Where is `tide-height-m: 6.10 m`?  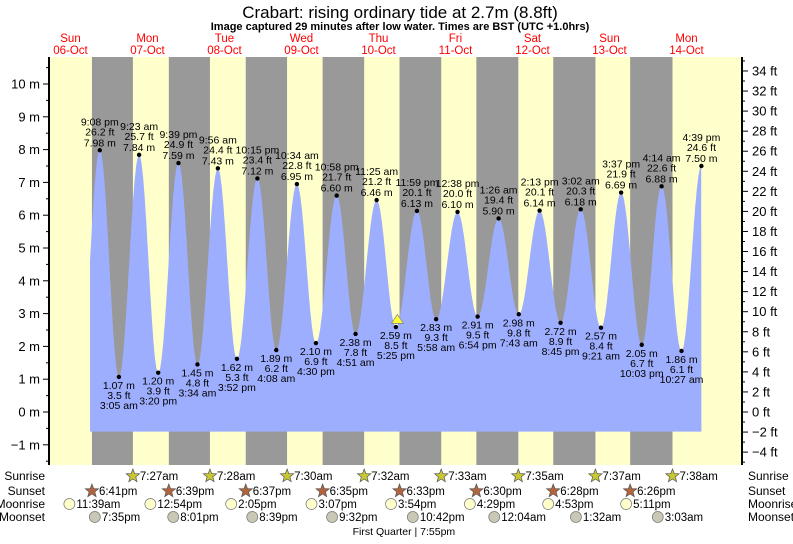 tide-height-m: 6.10 m is located at coordinates (457, 205).